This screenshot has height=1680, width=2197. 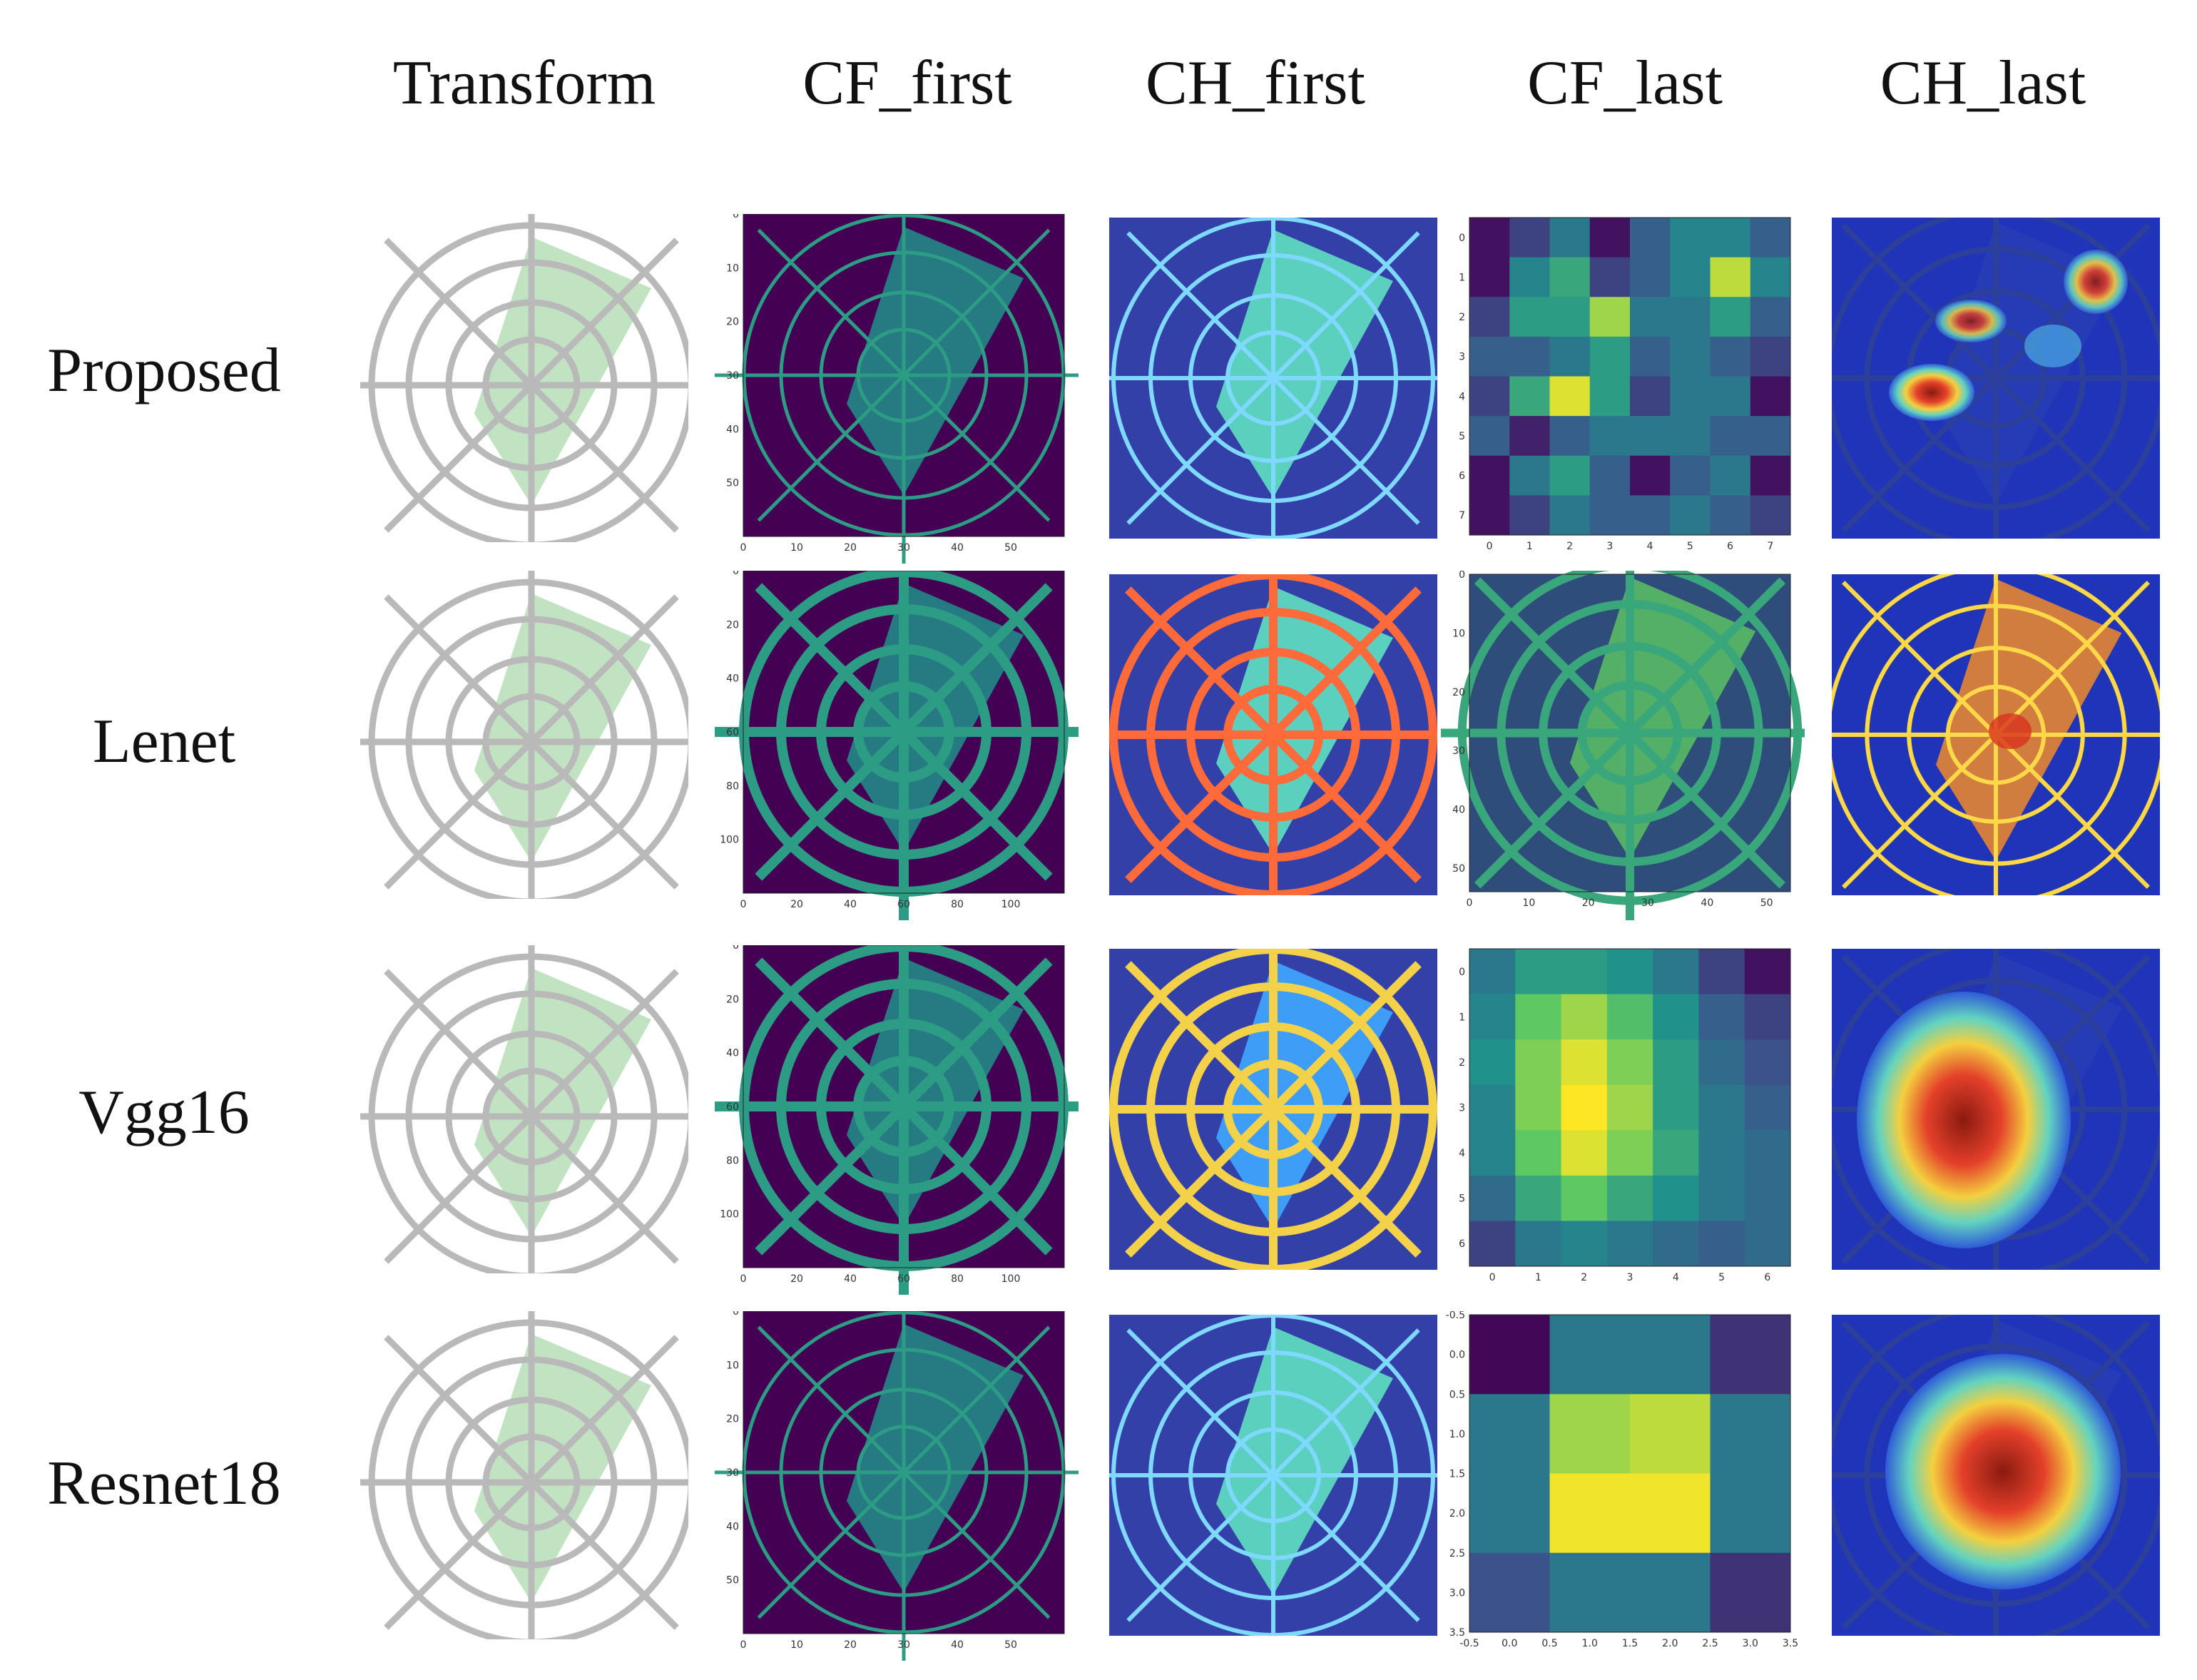 I want to click on resnet18-cf-first-xtick: 50, so click(x=1010, y=1645).